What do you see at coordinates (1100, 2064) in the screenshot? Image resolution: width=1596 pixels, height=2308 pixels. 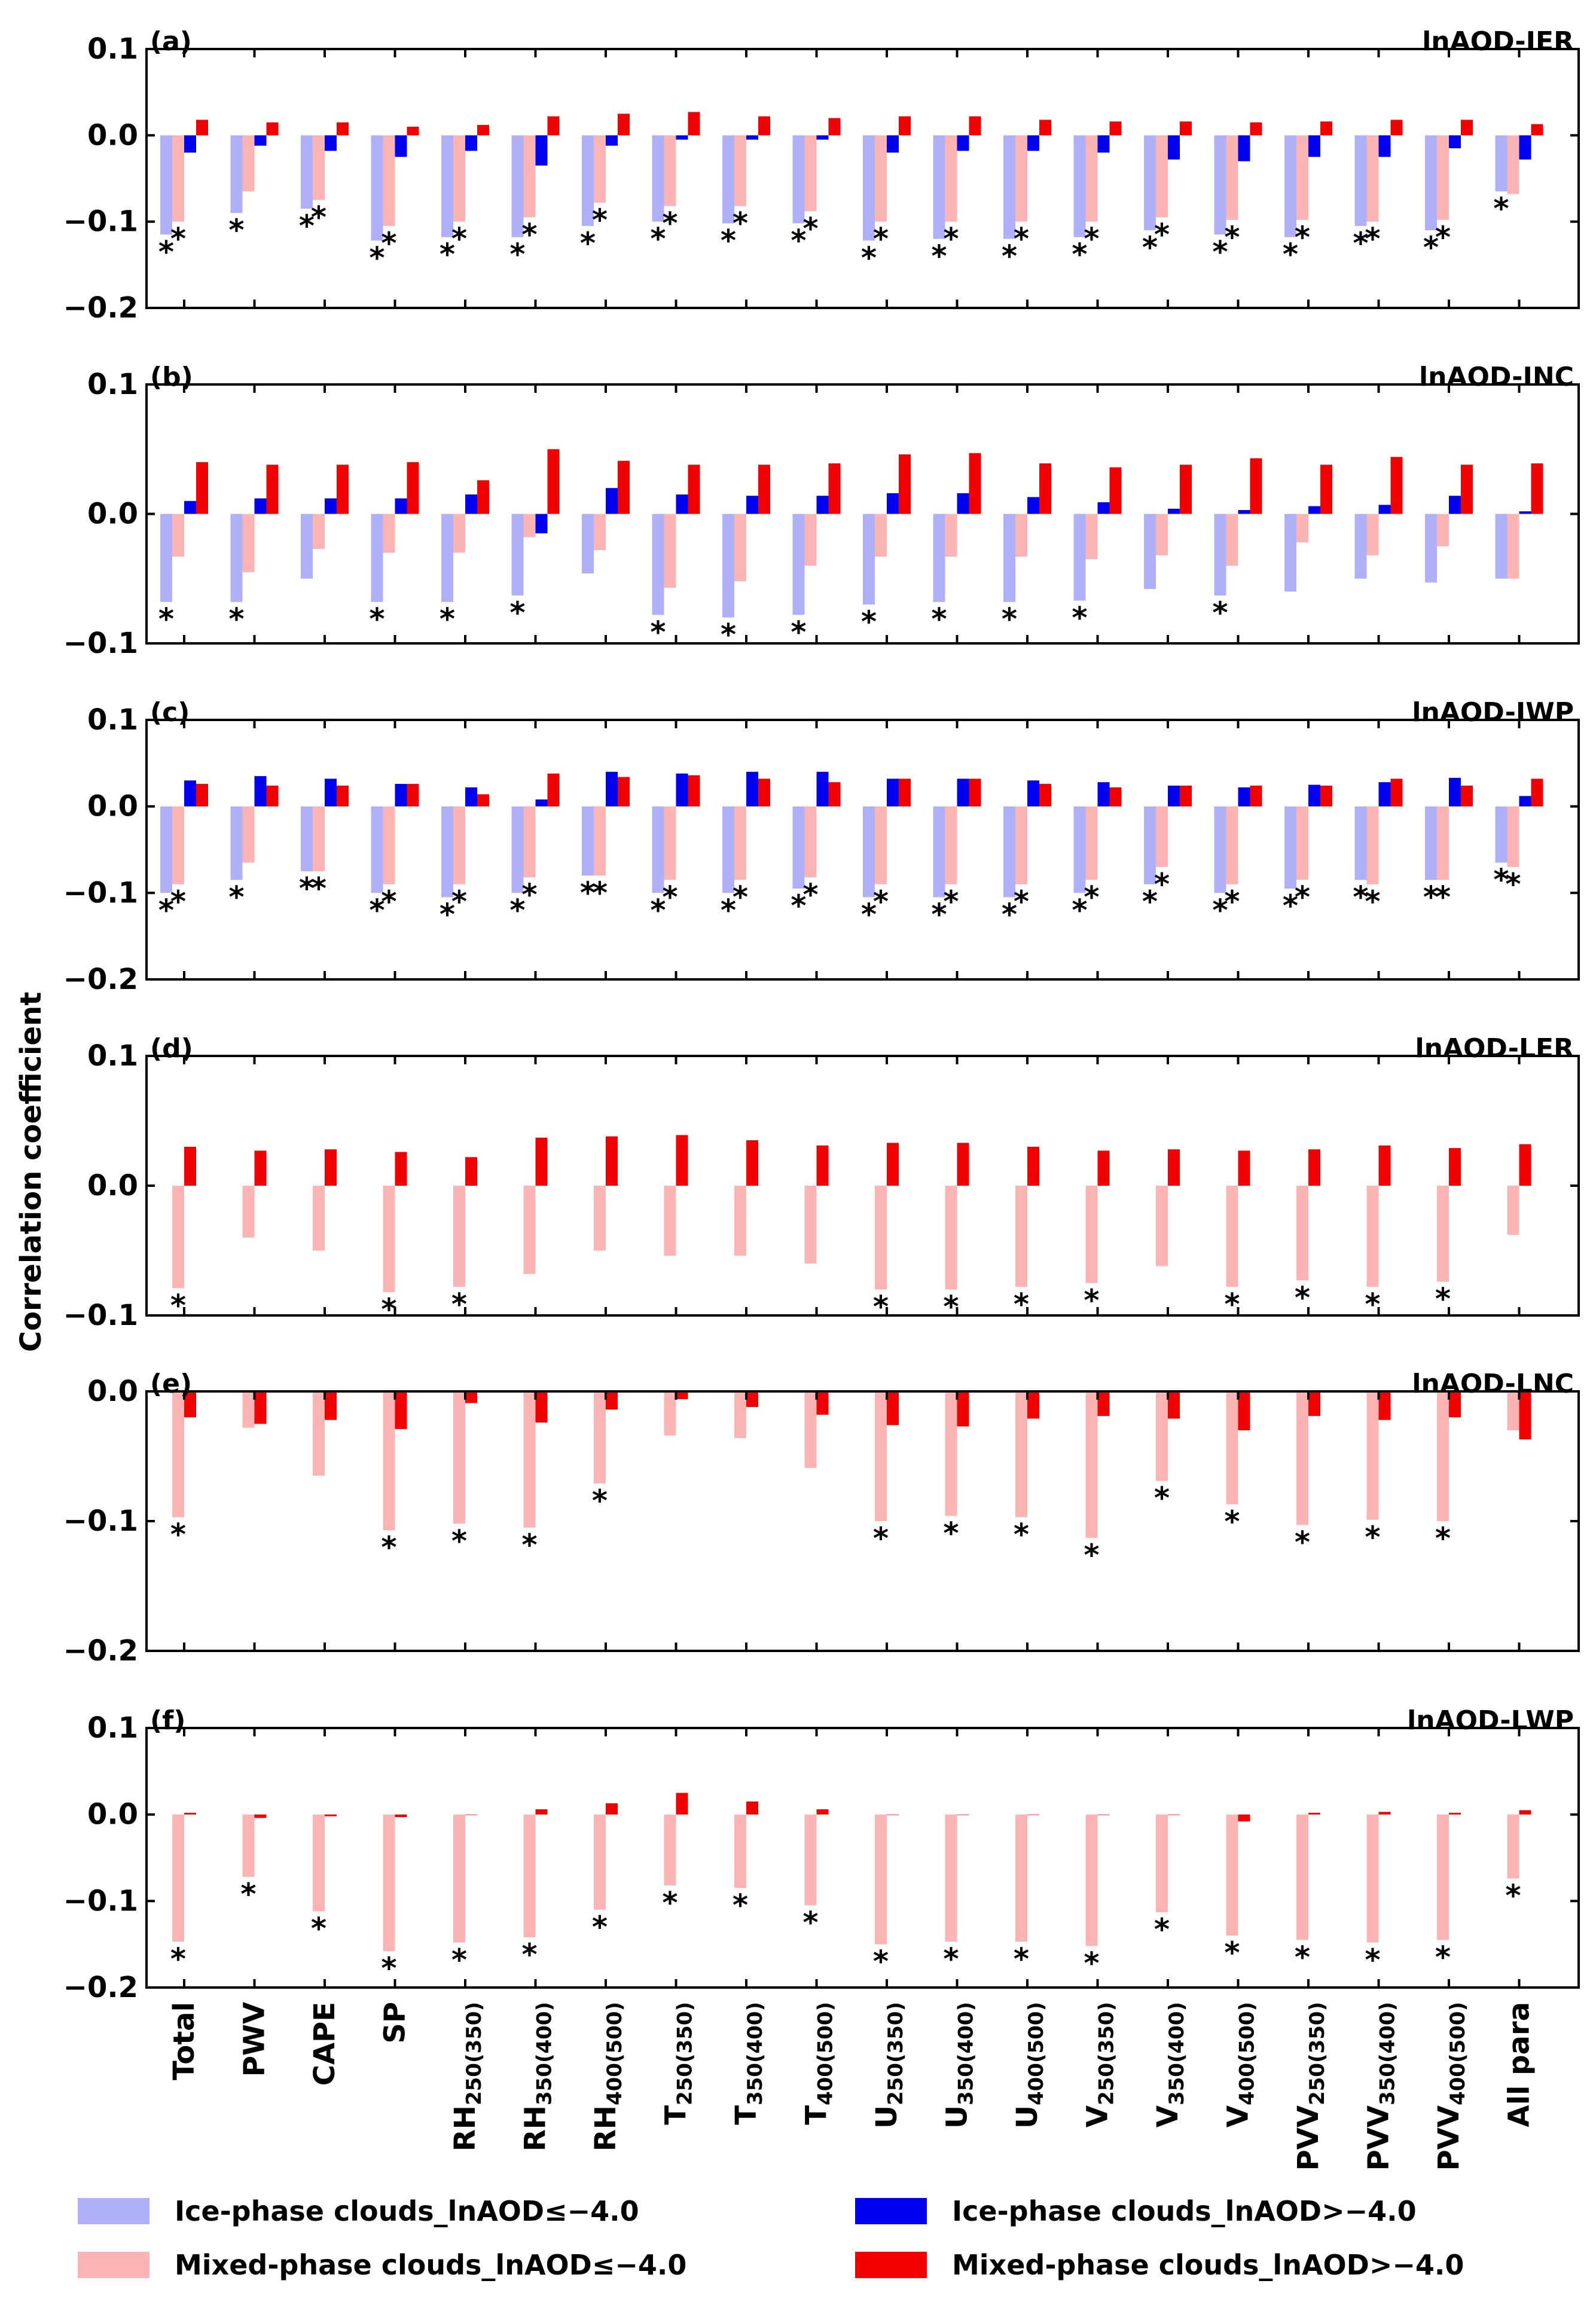 I see `category-label: V250(350)` at bounding box center [1100, 2064].